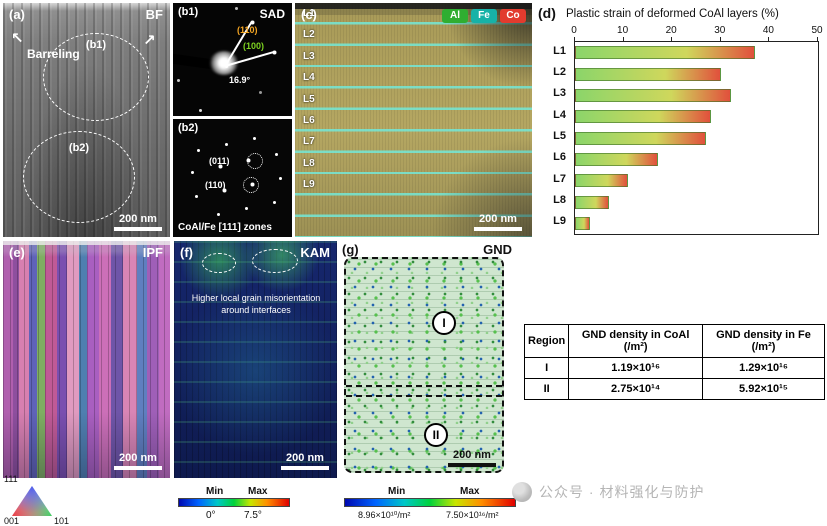 Image resolution: width=827 pixels, height=526 pixels. Describe the element at coordinates (154, 14) in the screenshot. I see `panel-a-mode-tag: BF` at that location.